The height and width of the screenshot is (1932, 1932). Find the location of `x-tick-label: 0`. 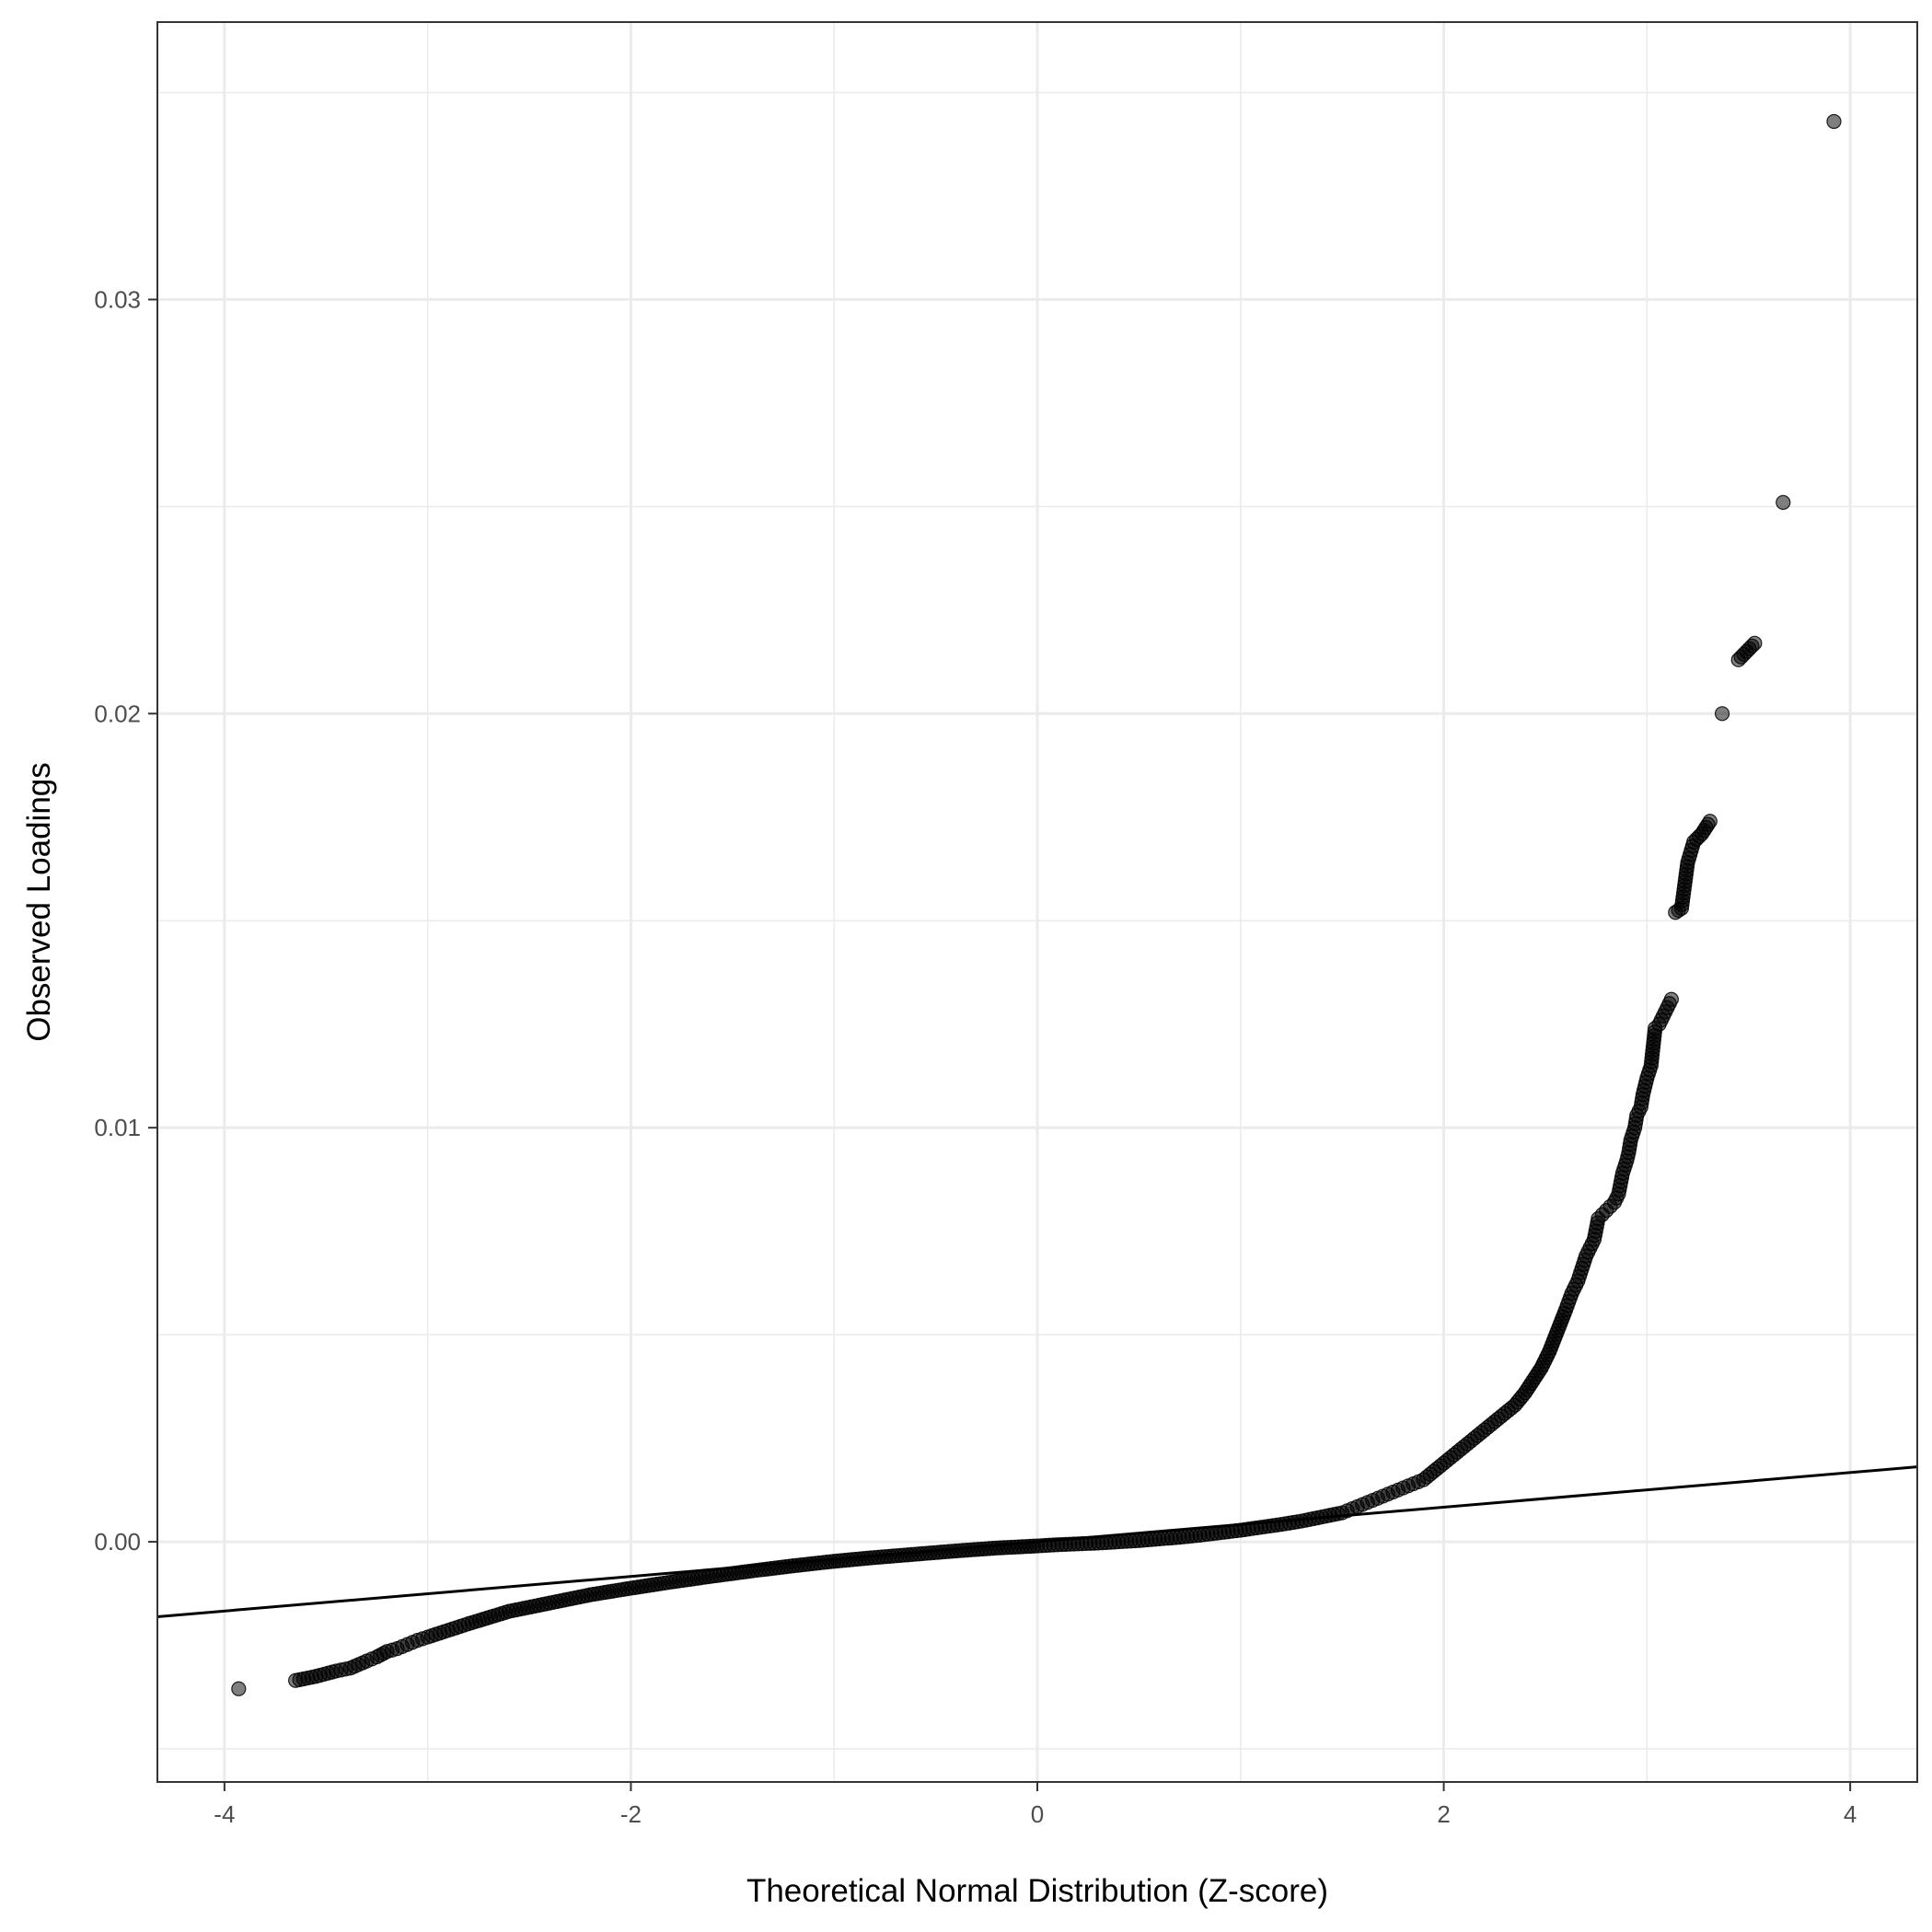

x-tick-label: 0 is located at coordinates (1037, 1814).